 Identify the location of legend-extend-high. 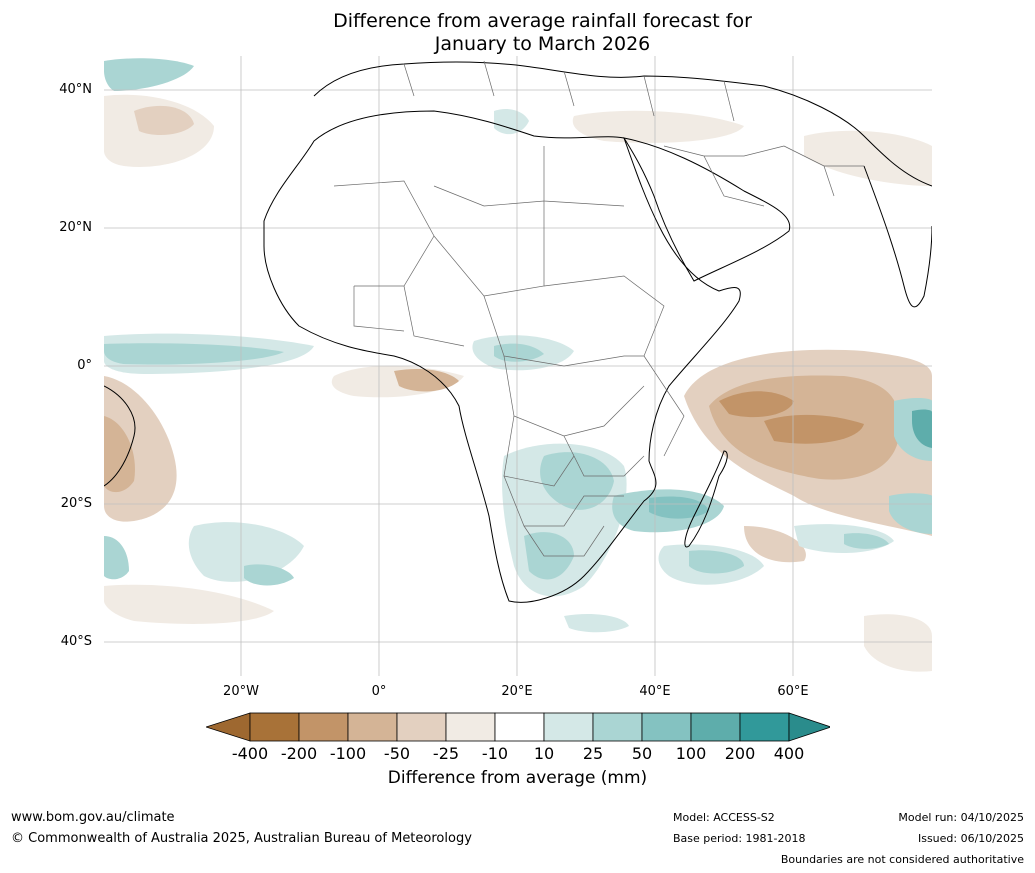
(809, 727).